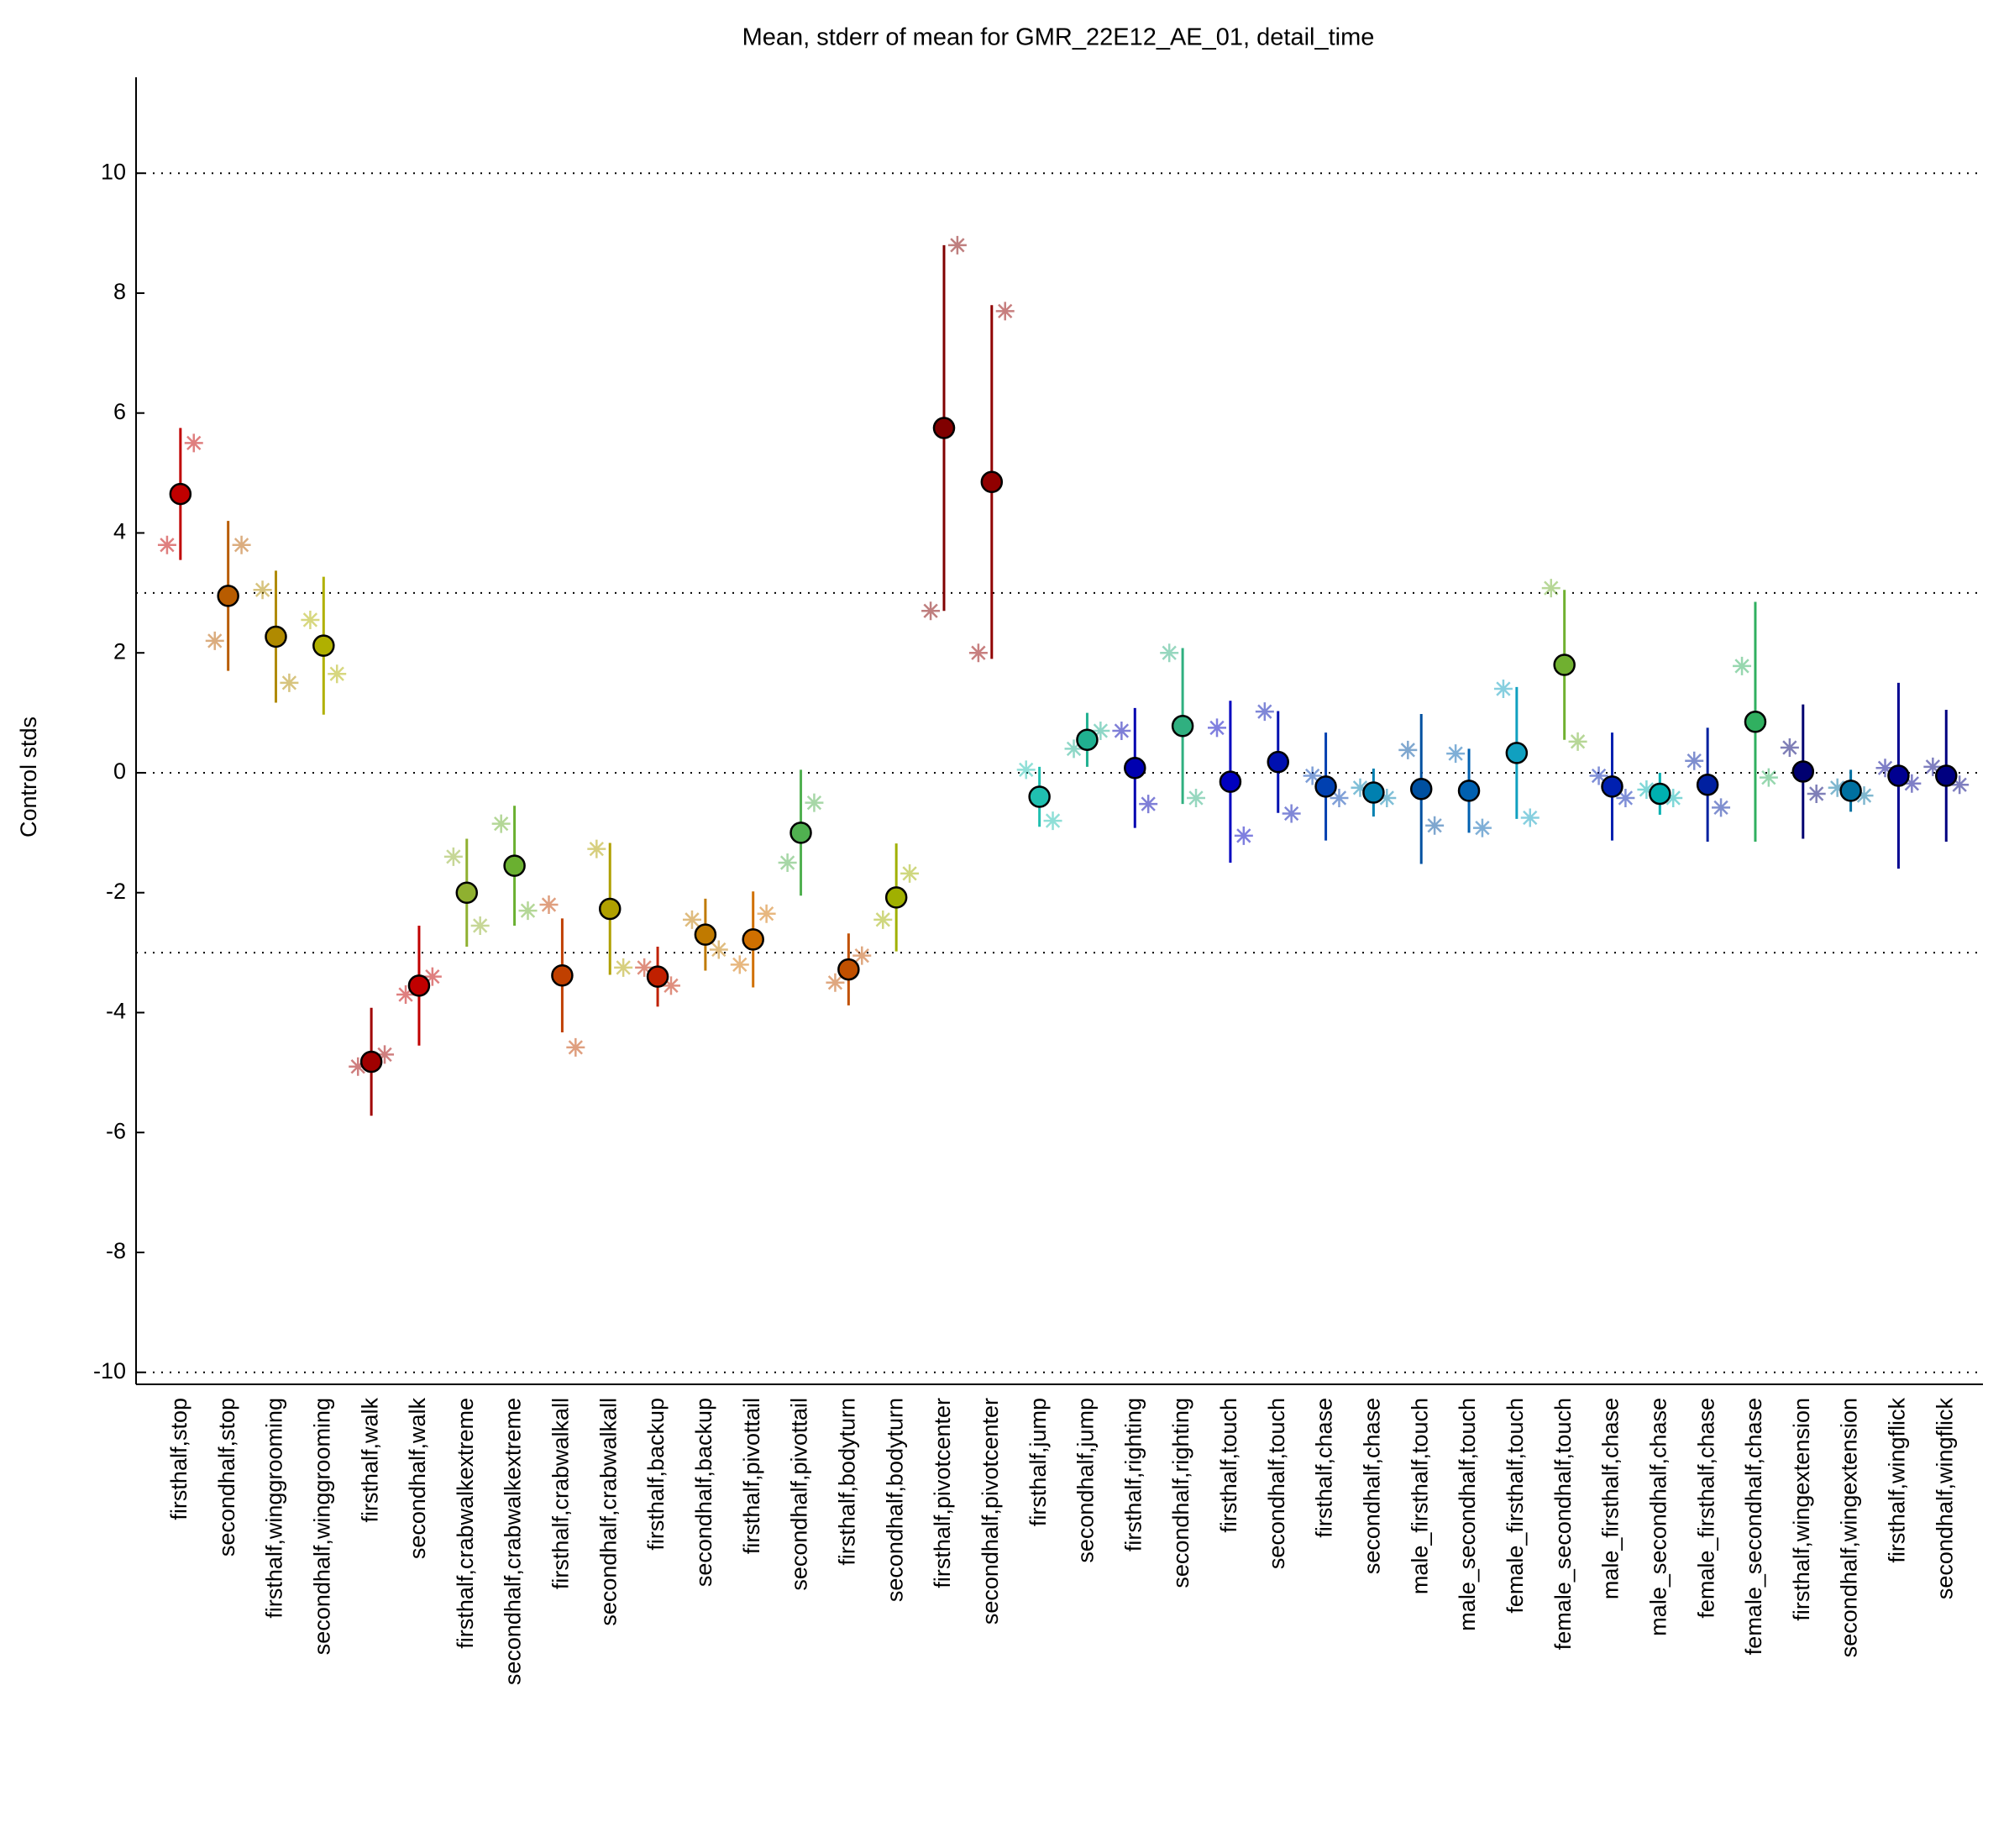 This screenshot has width=2009, height=1848. Describe the element at coordinates (119, 411) in the screenshot. I see `y-tick-label: 6` at that location.